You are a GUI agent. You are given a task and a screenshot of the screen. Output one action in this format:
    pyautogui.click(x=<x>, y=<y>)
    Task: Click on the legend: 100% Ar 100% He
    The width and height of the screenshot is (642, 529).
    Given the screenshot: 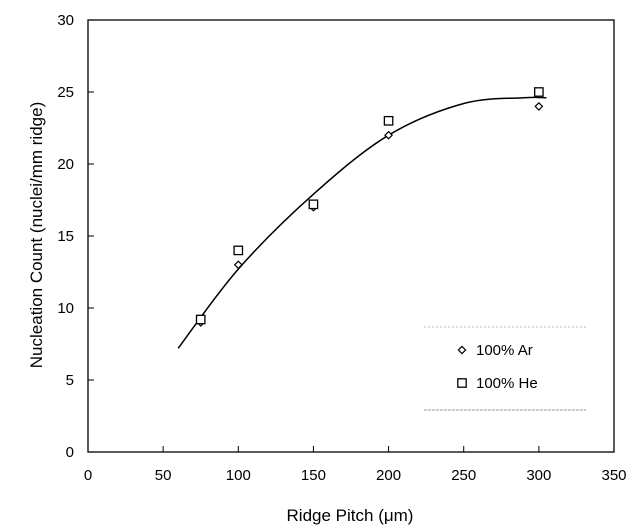 What is the action you would take?
    pyautogui.click(x=505, y=368)
    